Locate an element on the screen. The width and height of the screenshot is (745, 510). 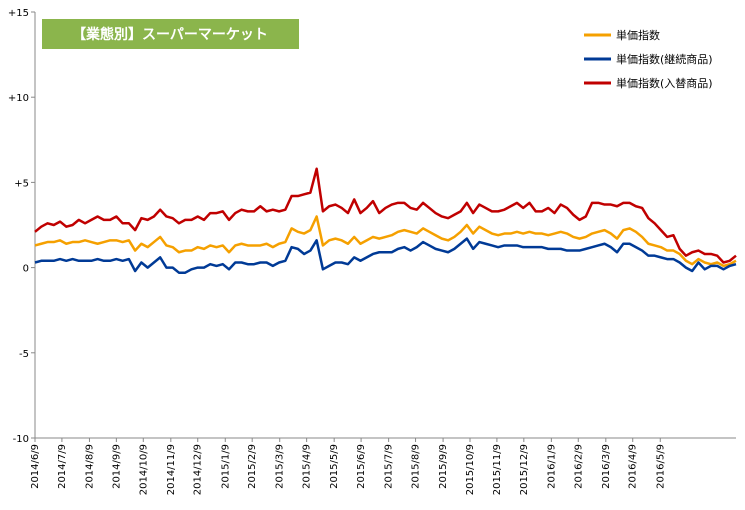
legend-label: 単価指数(入替商品) is located at coordinates (664, 83).